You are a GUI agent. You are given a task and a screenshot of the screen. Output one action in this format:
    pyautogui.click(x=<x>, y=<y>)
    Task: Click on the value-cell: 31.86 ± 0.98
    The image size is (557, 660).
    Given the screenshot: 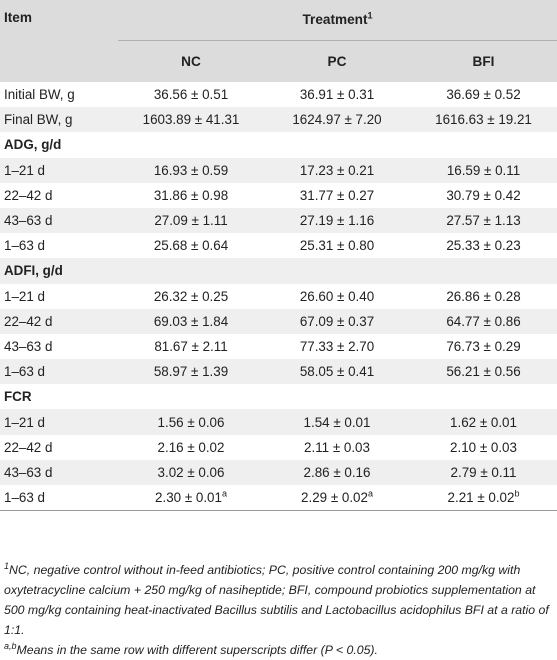 What is the action you would take?
    pyautogui.click(x=191, y=195)
    